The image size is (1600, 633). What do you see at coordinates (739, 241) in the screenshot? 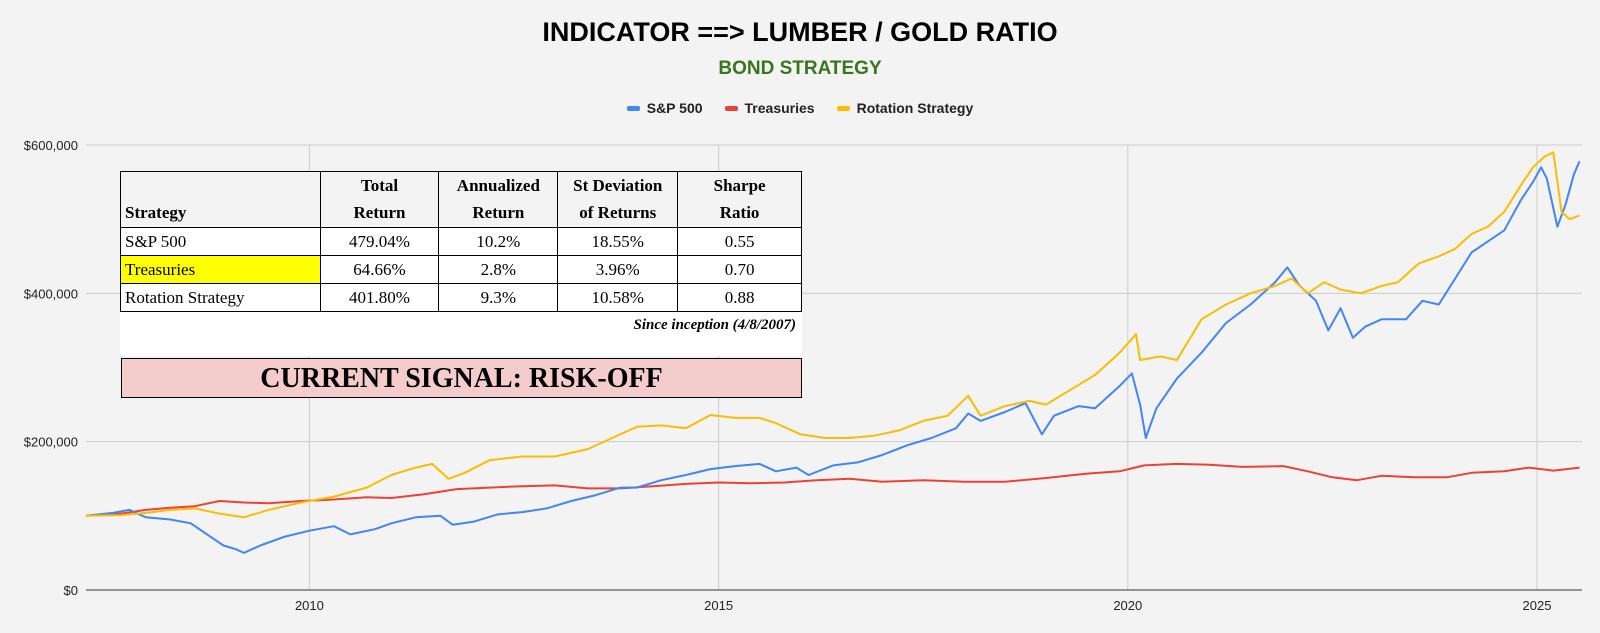
I see `row-sharpe: 0.55` at bounding box center [739, 241].